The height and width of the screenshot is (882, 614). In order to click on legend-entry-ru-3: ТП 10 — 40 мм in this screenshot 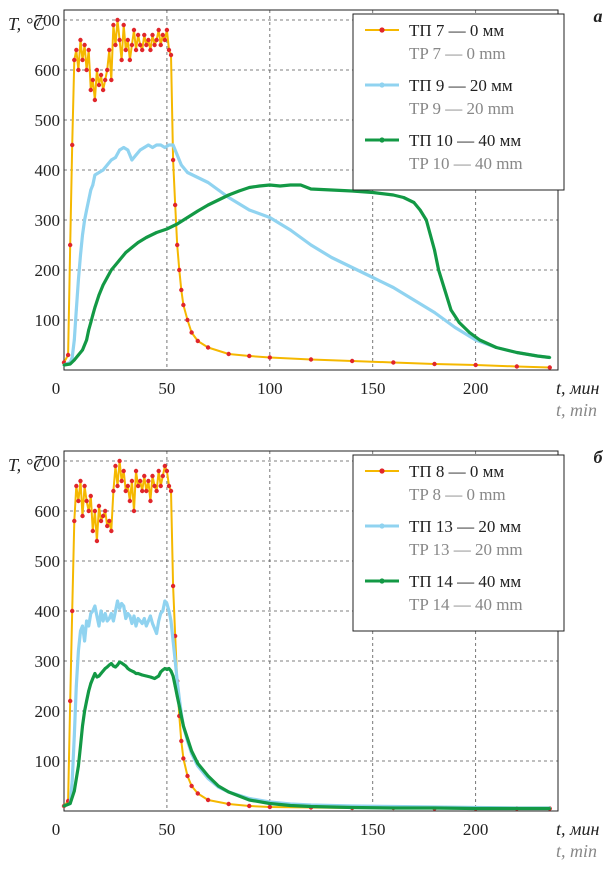, I will do `click(465, 140)`.